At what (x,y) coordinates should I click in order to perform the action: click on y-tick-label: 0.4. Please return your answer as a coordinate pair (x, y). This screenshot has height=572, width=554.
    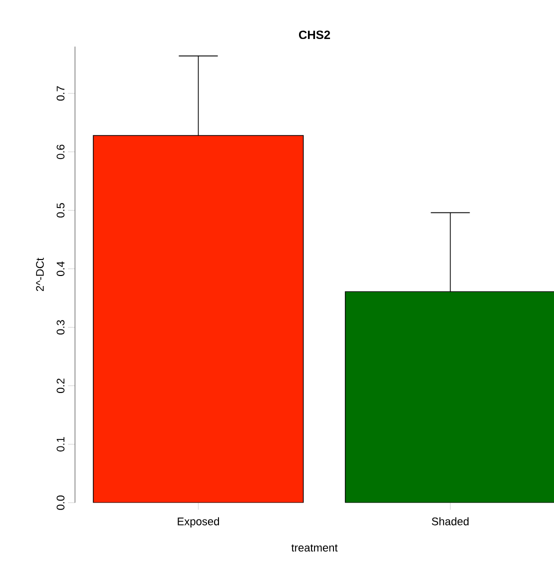
    Looking at the image, I should click on (60, 268).